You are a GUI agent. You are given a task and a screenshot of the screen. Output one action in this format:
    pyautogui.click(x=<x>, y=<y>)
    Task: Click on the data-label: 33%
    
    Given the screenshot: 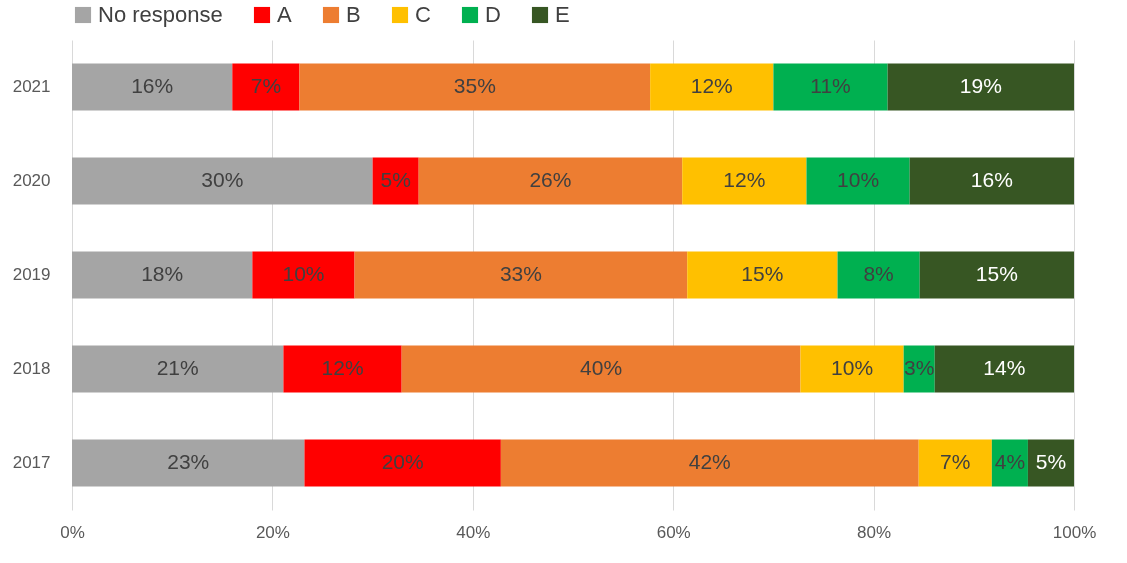 What is the action you would take?
    pyautogui.click(x=520, y=273)
    